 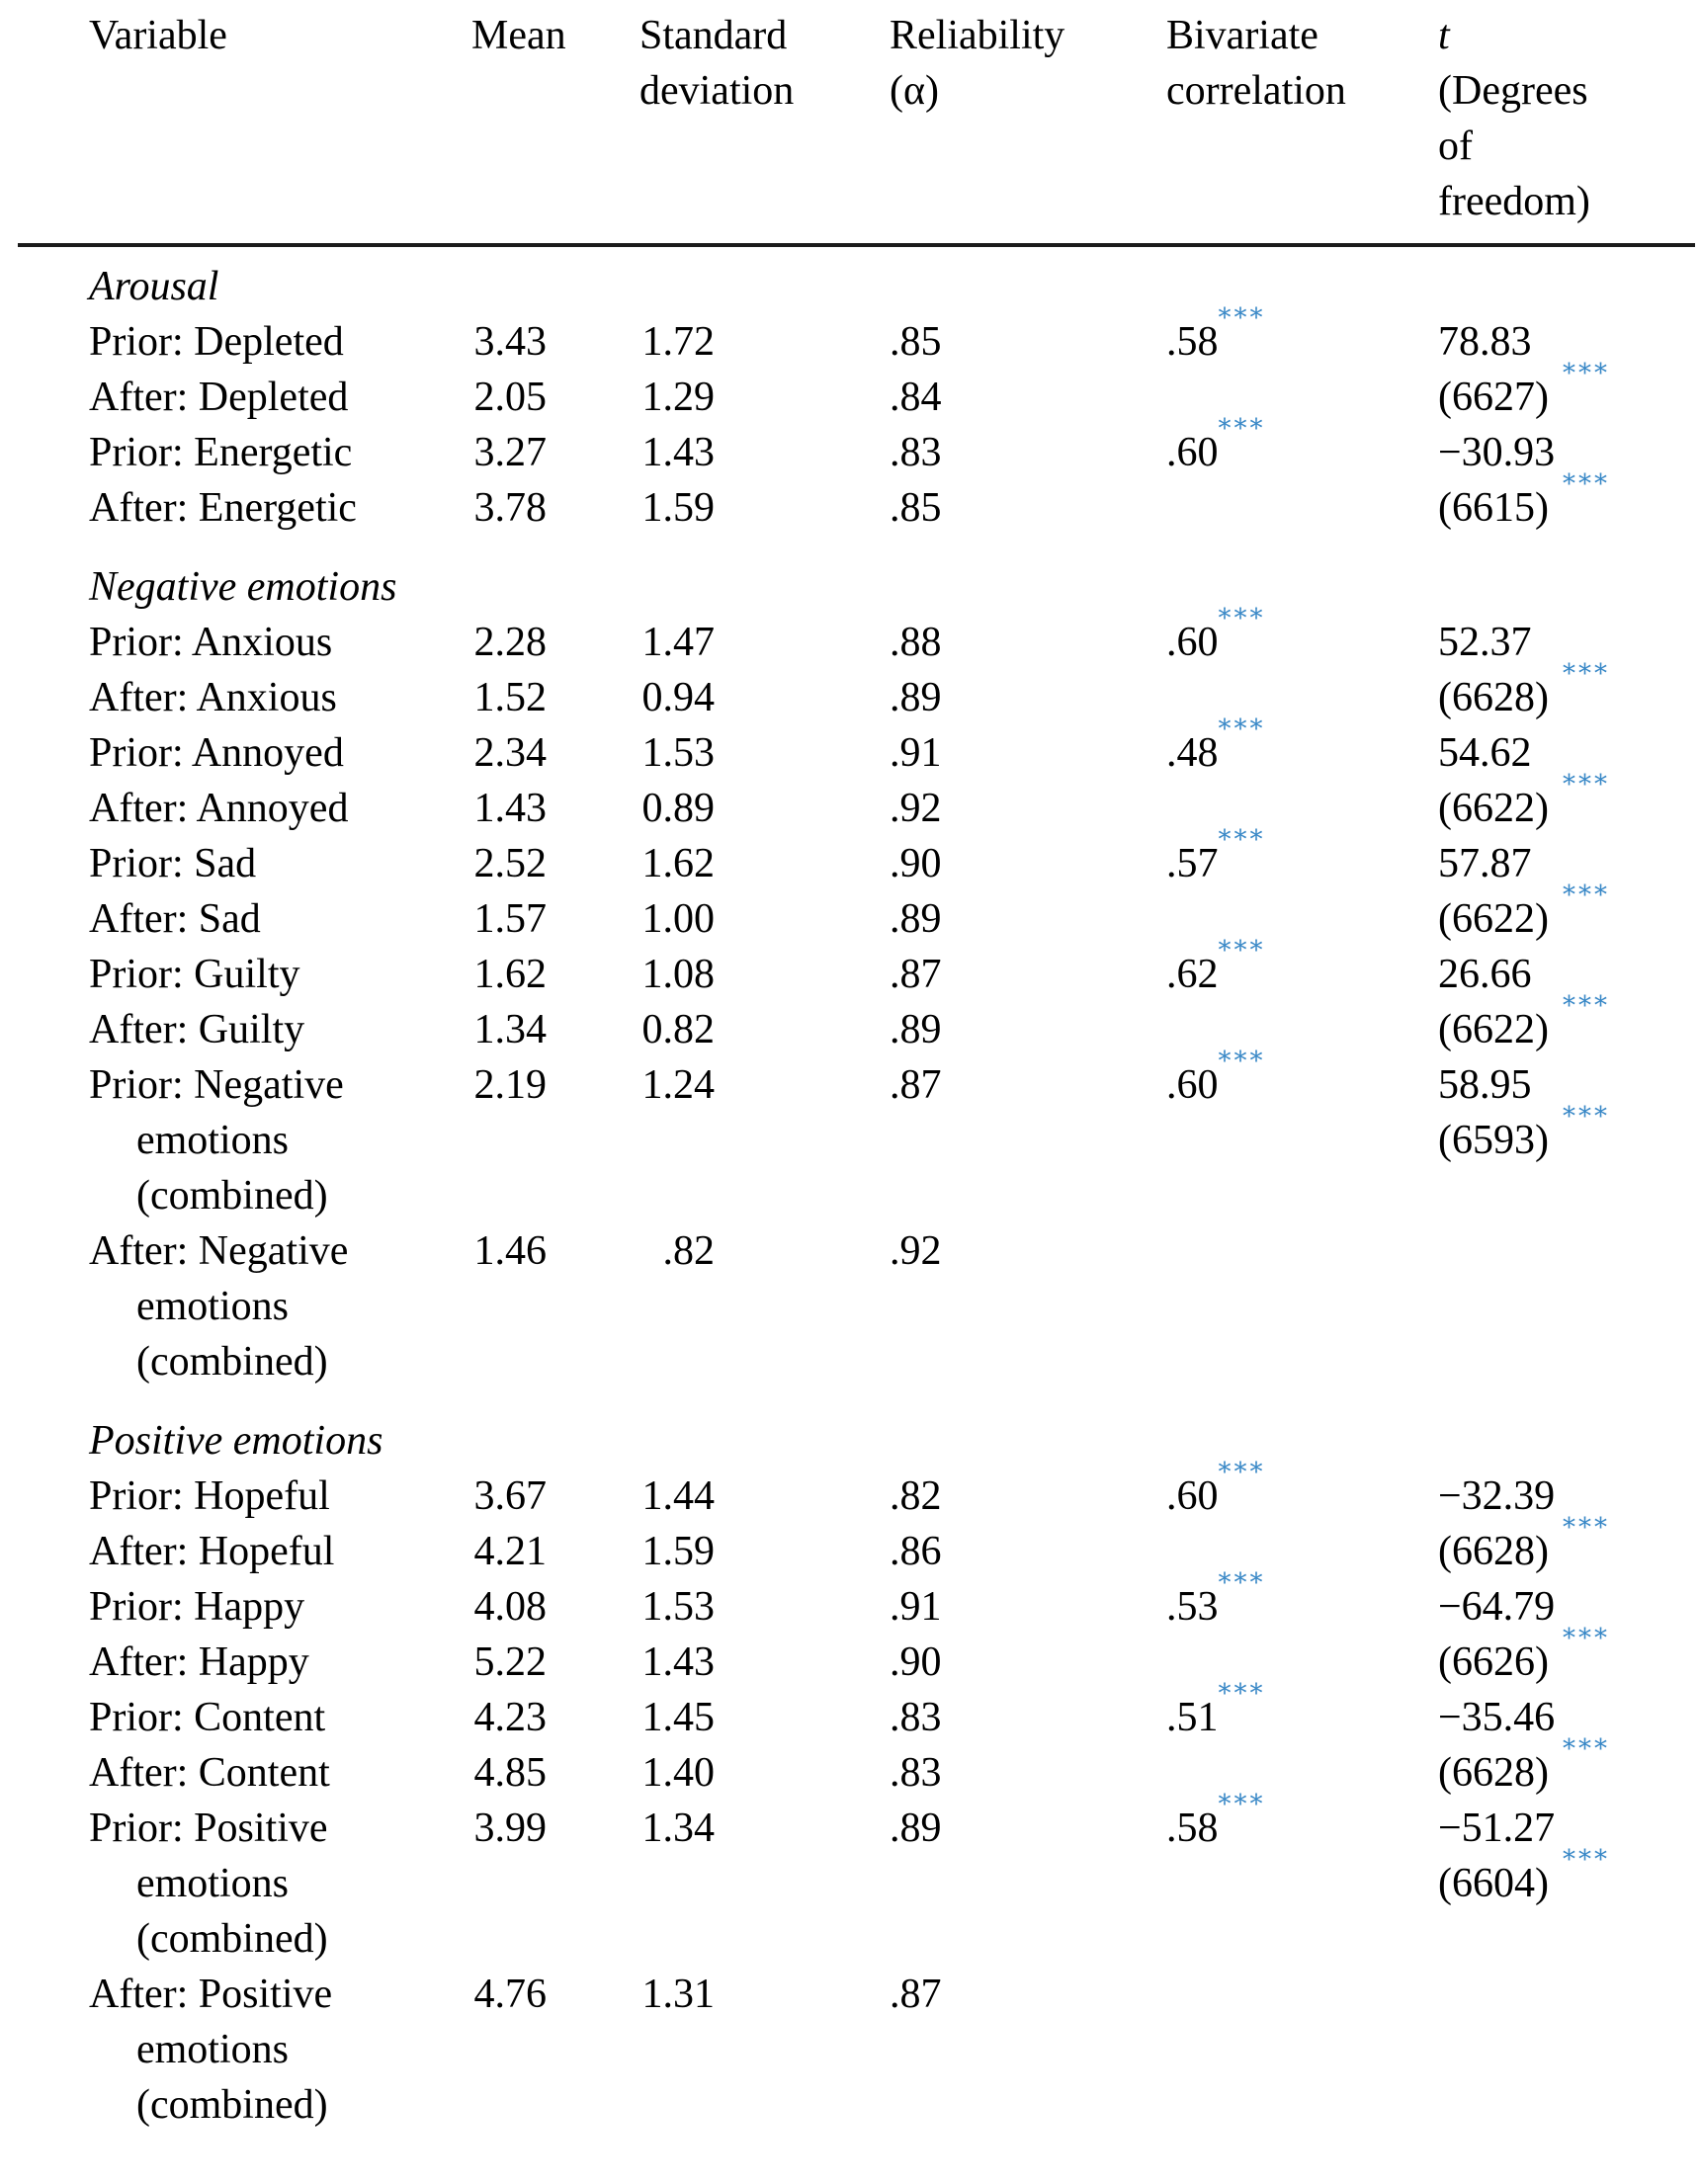 I want to click on t-value: (6593), so click(x=1493, y=1140).